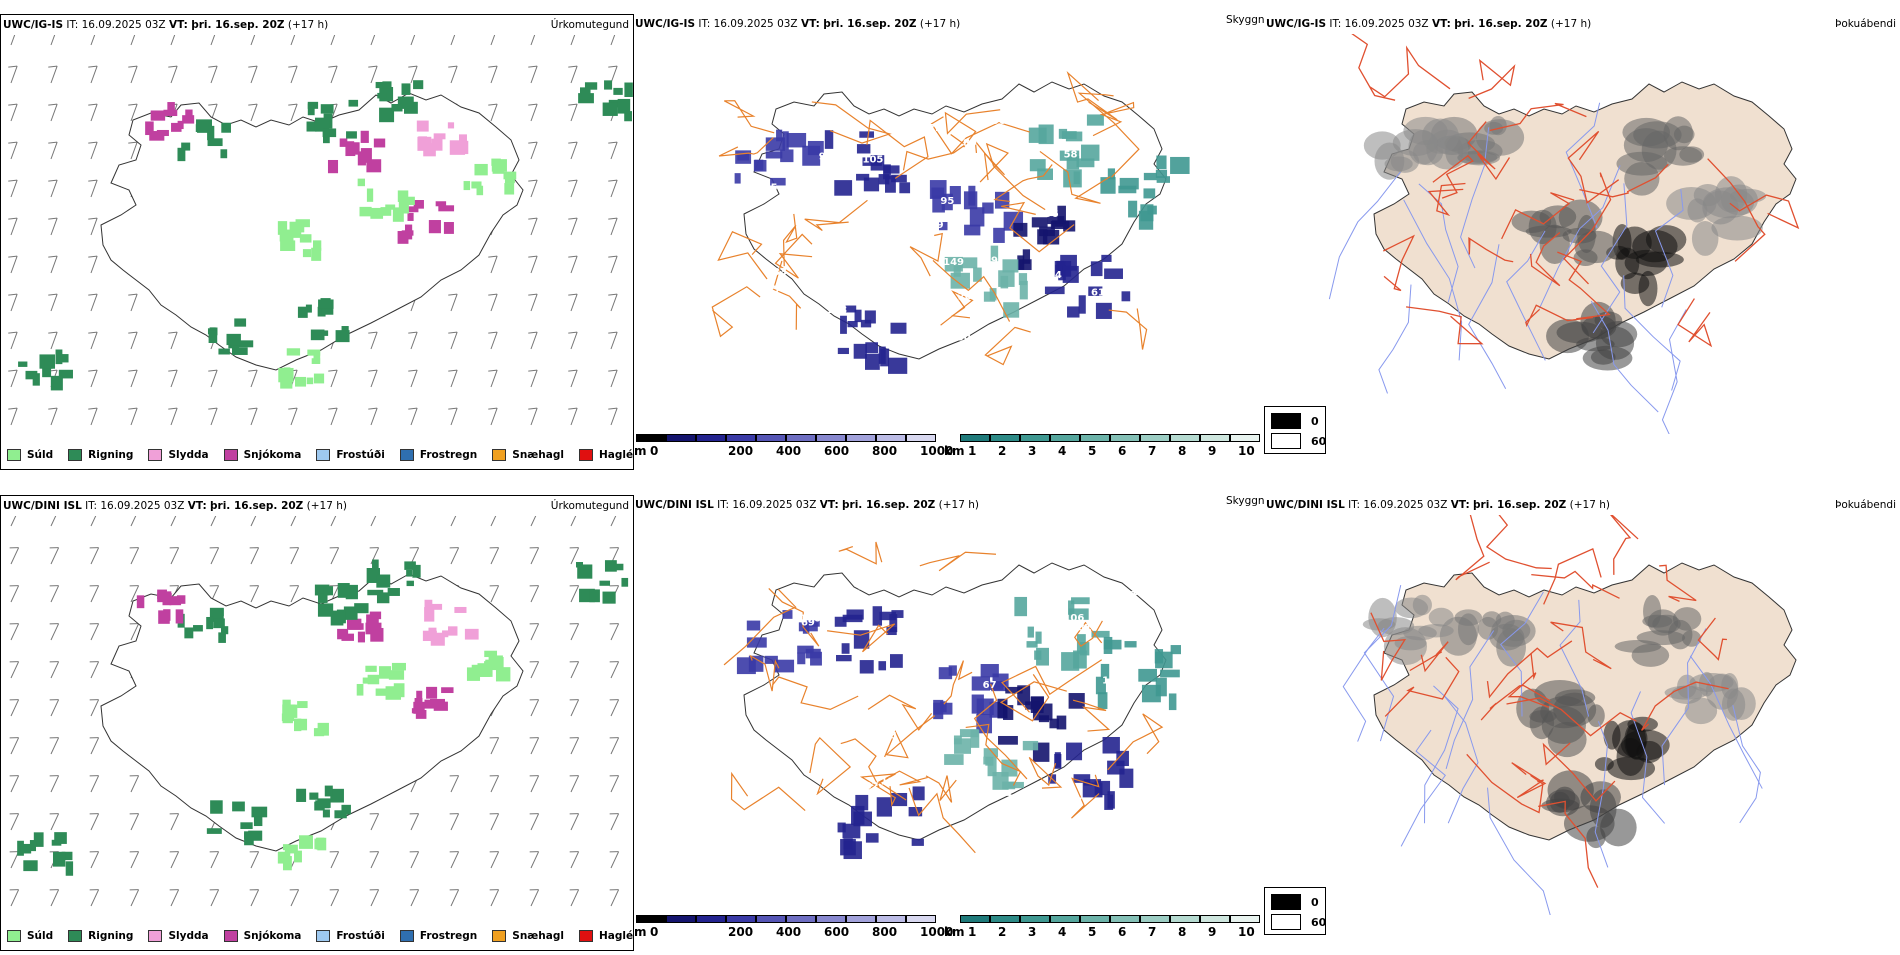  What do you see at coordinates (1122, 932) in the screenshot?
I see `visibility-tick: 6` at bounding box center [1122, 932].